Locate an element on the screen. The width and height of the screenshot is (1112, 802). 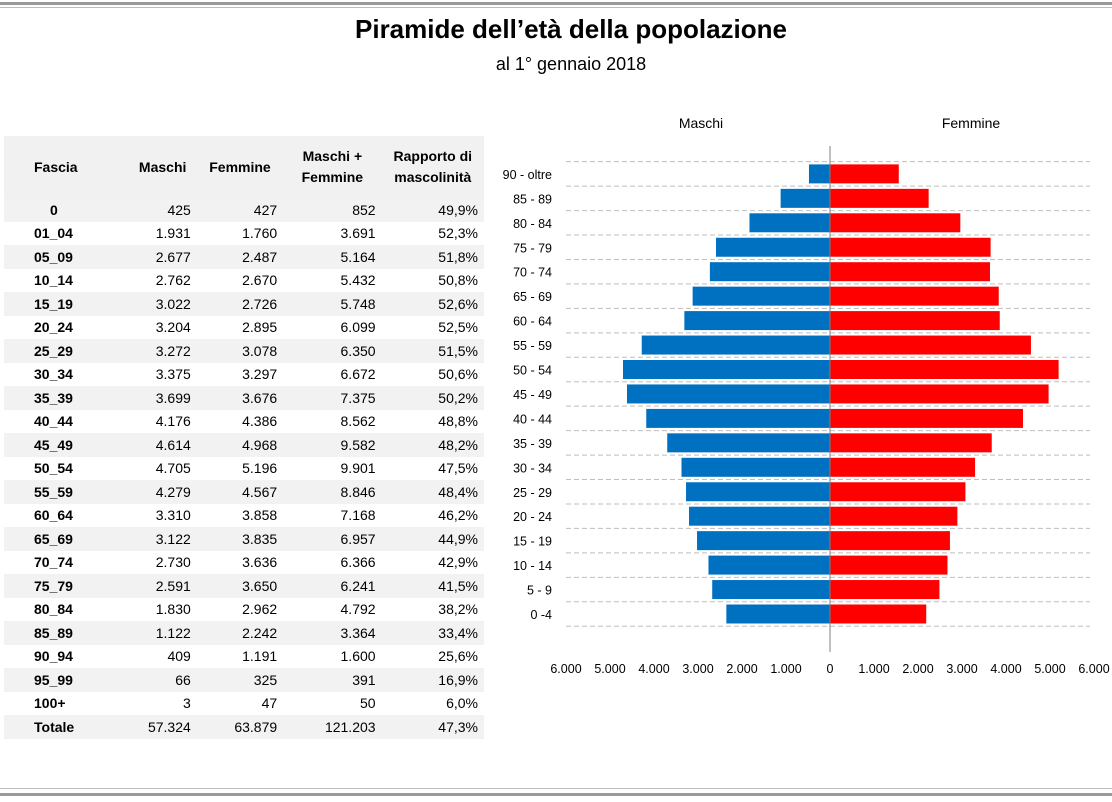
cell-femmine: 2.242 is located at coordinates (240, 633).